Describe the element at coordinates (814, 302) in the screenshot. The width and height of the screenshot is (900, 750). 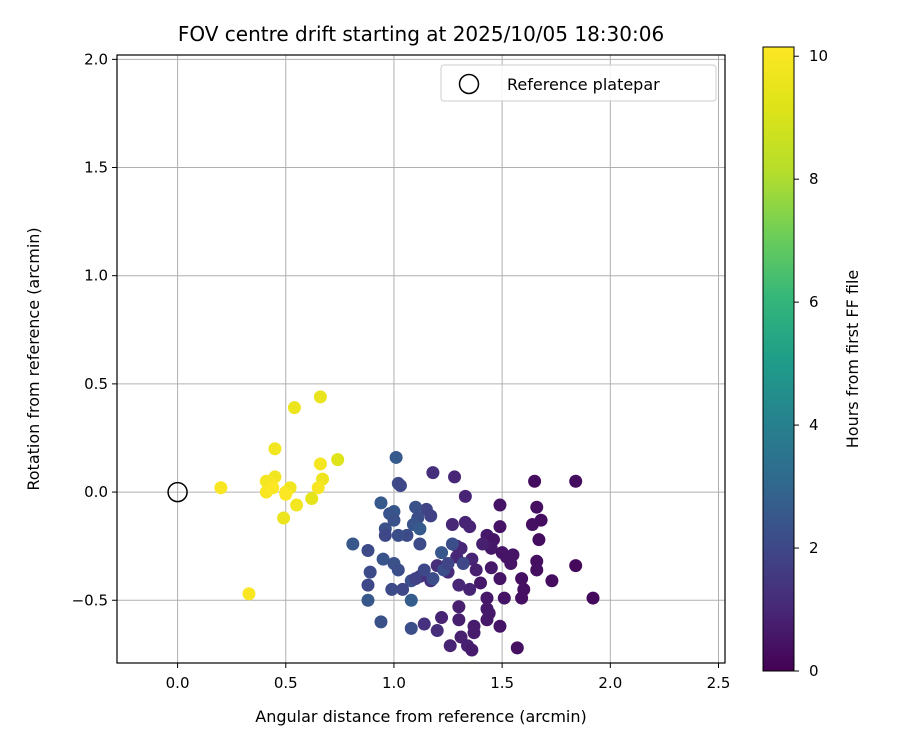
I see `colorbar-tick-label: 6` at that location.